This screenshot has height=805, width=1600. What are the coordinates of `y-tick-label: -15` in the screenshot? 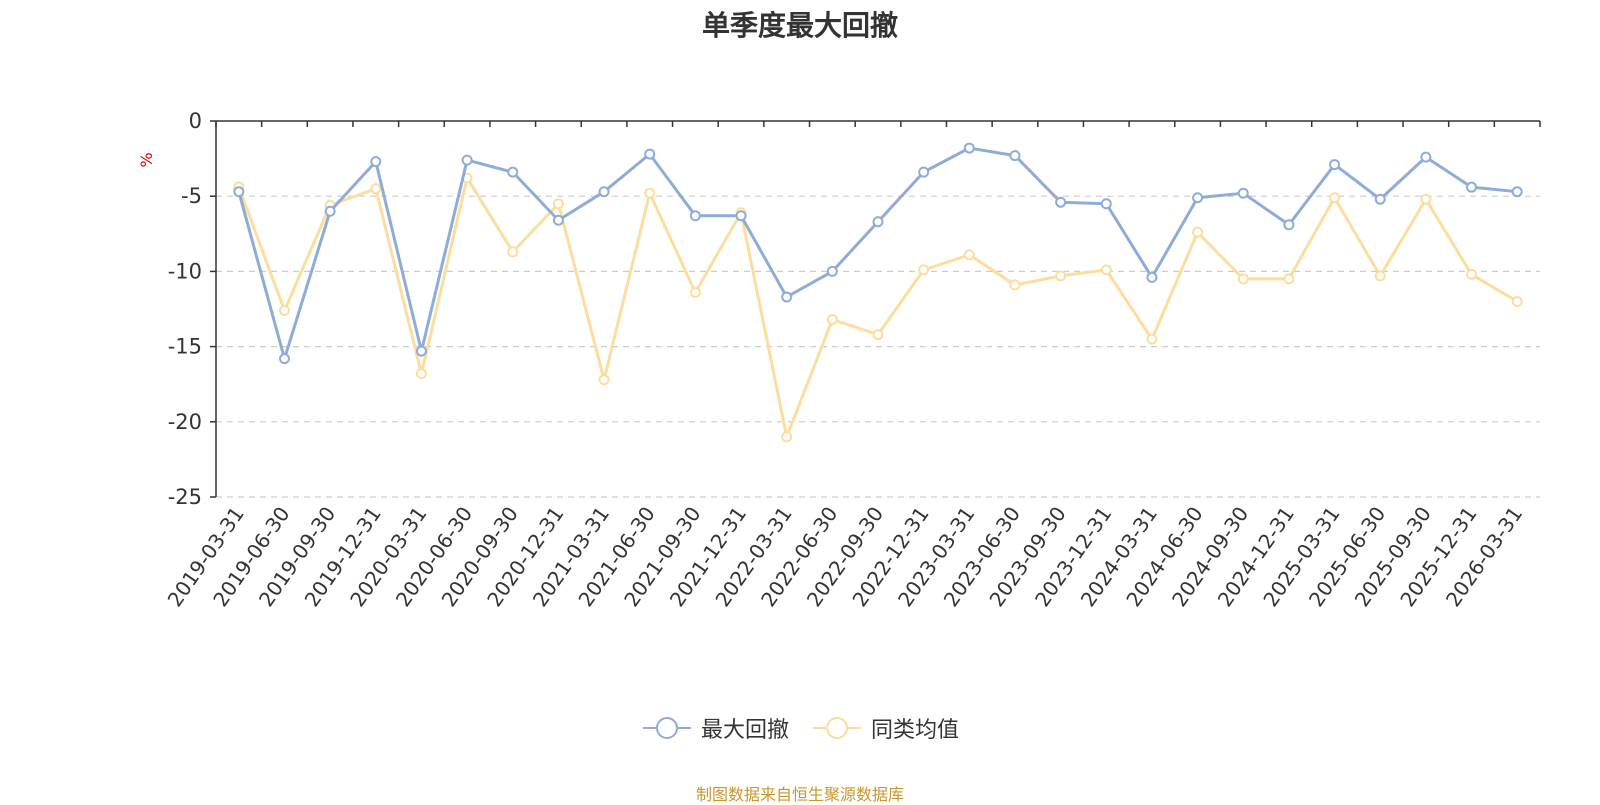 It's located at (185, 347).